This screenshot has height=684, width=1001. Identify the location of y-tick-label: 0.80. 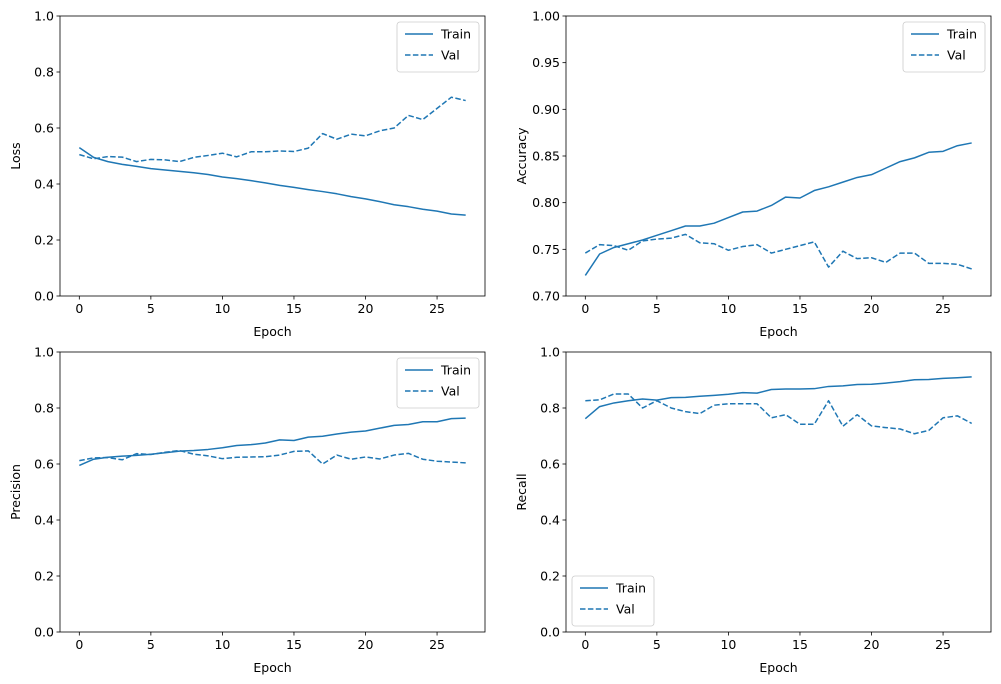
(546, 202).